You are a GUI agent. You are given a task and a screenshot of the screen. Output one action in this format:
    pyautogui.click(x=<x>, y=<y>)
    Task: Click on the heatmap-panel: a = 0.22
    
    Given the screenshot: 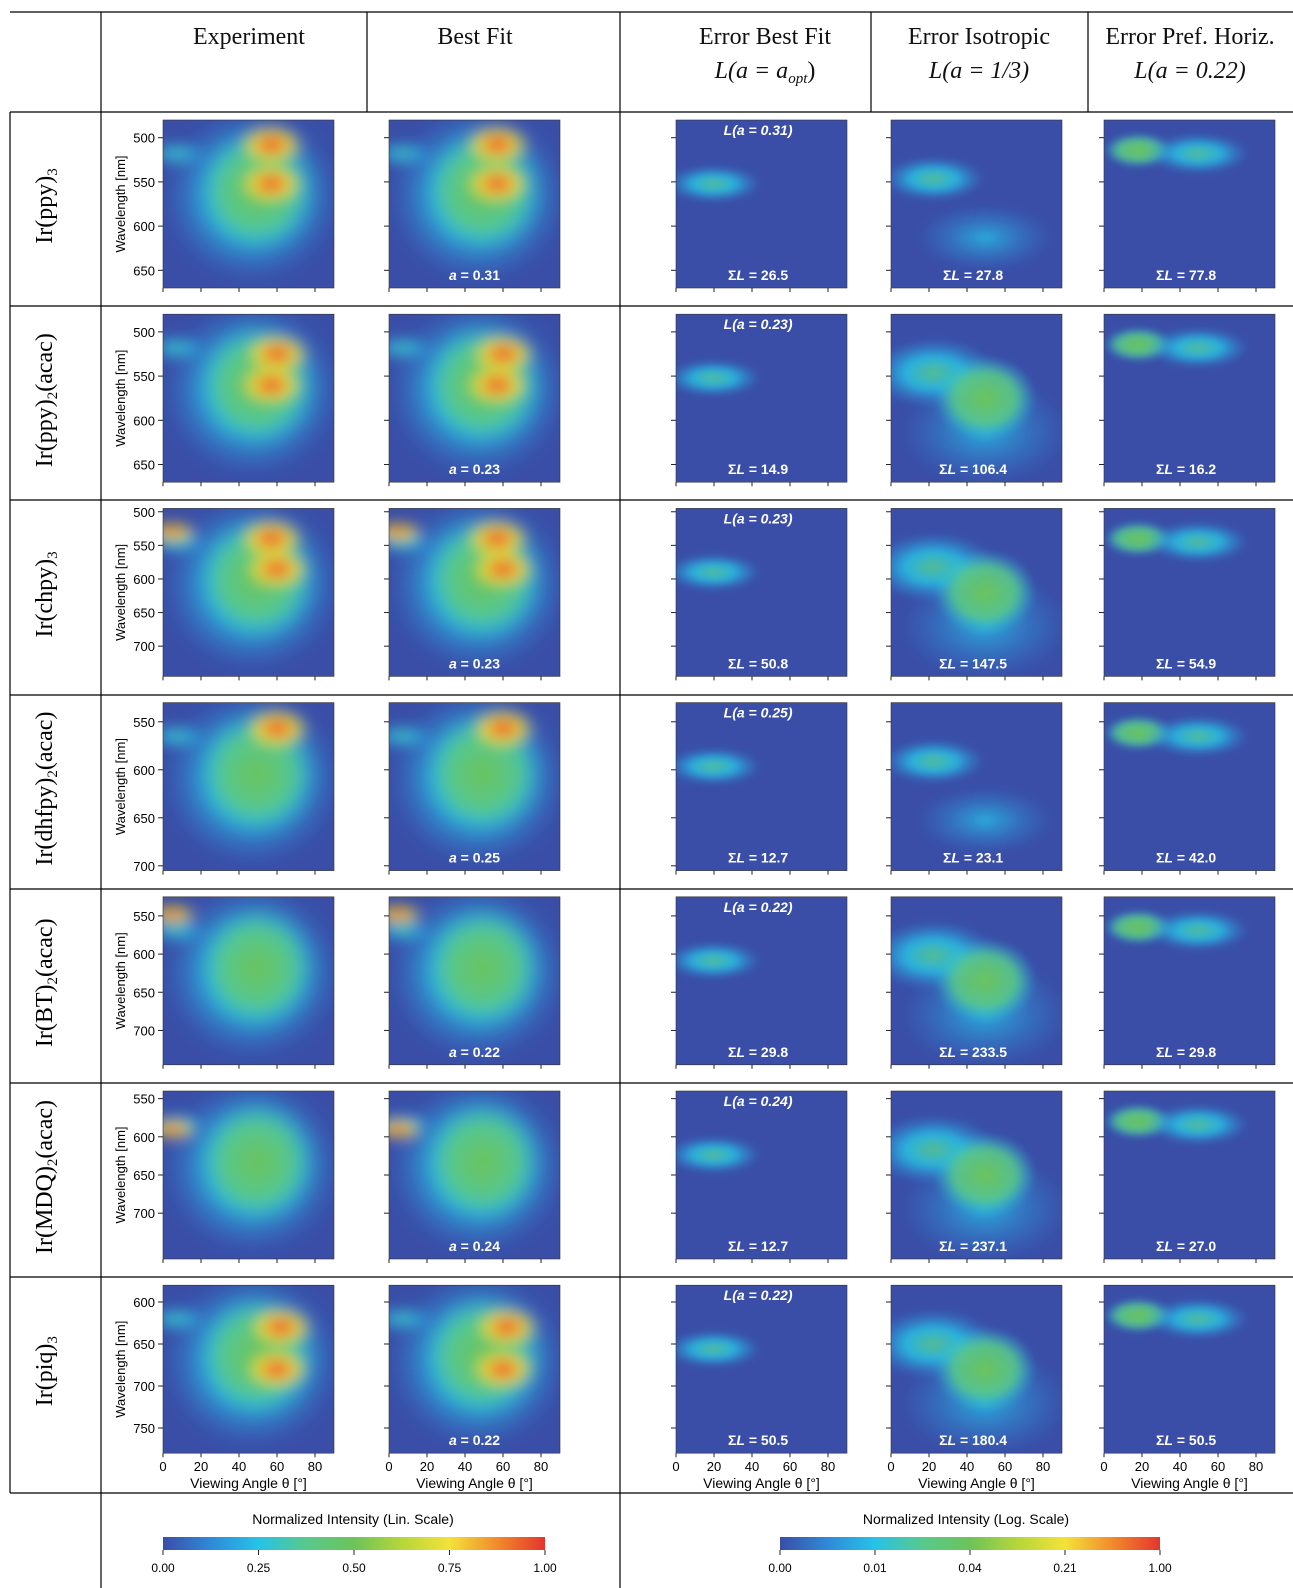 What is the action you would take?
    pyautogui.click(x=472, y=982)
    